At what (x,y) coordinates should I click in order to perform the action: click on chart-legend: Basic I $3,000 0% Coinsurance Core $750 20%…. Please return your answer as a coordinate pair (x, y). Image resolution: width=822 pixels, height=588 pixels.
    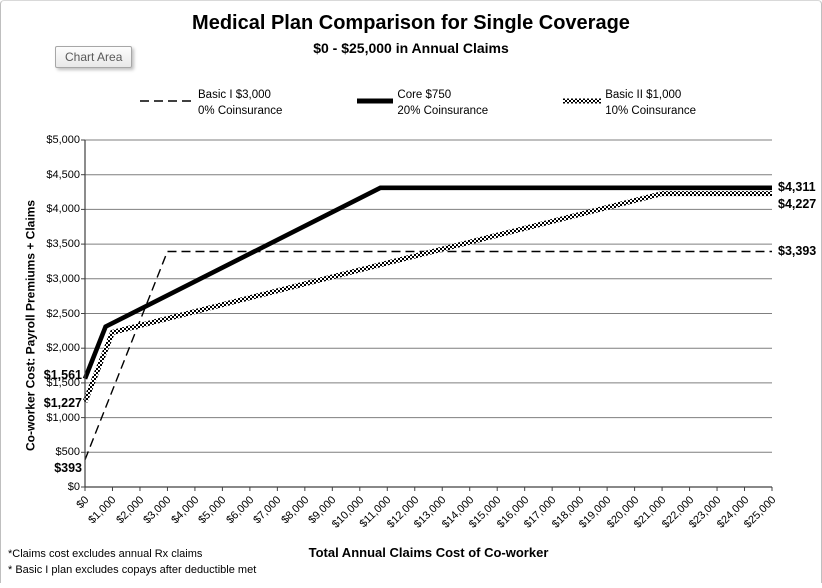
    Looking at the image, I should click on (418, 103).